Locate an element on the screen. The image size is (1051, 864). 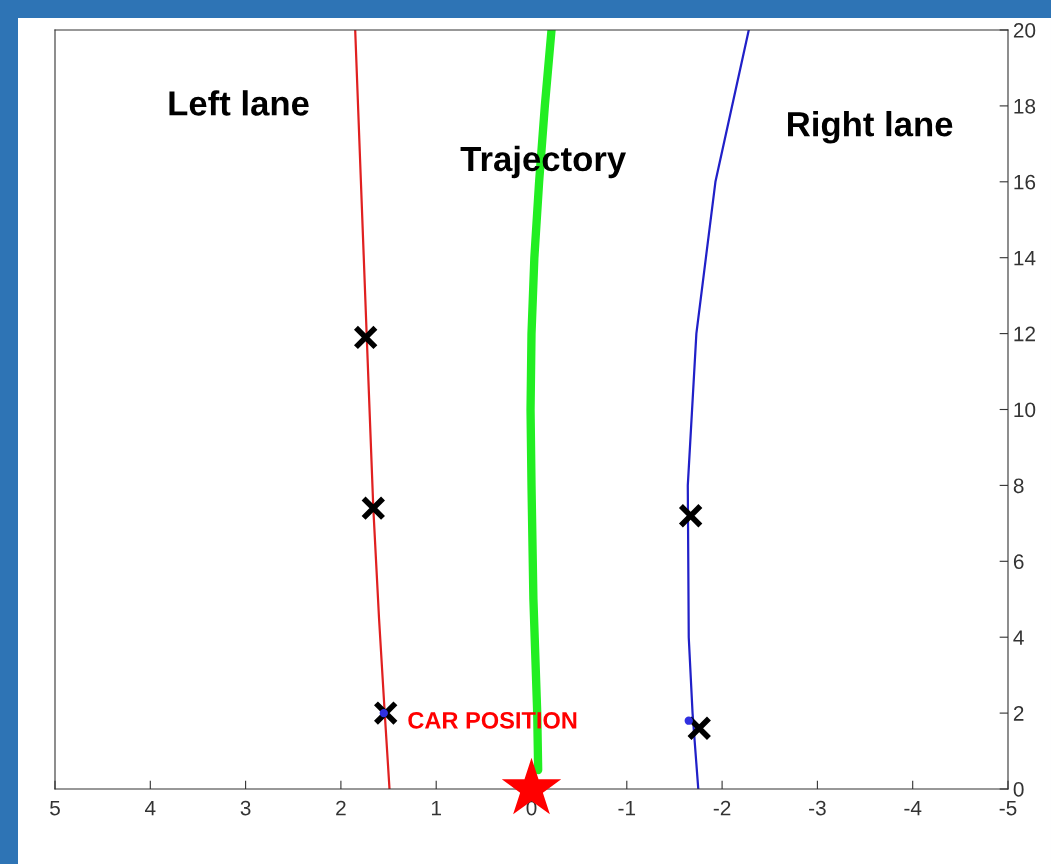
y-tick-label: 14 is located at coordinates (1025, 258).